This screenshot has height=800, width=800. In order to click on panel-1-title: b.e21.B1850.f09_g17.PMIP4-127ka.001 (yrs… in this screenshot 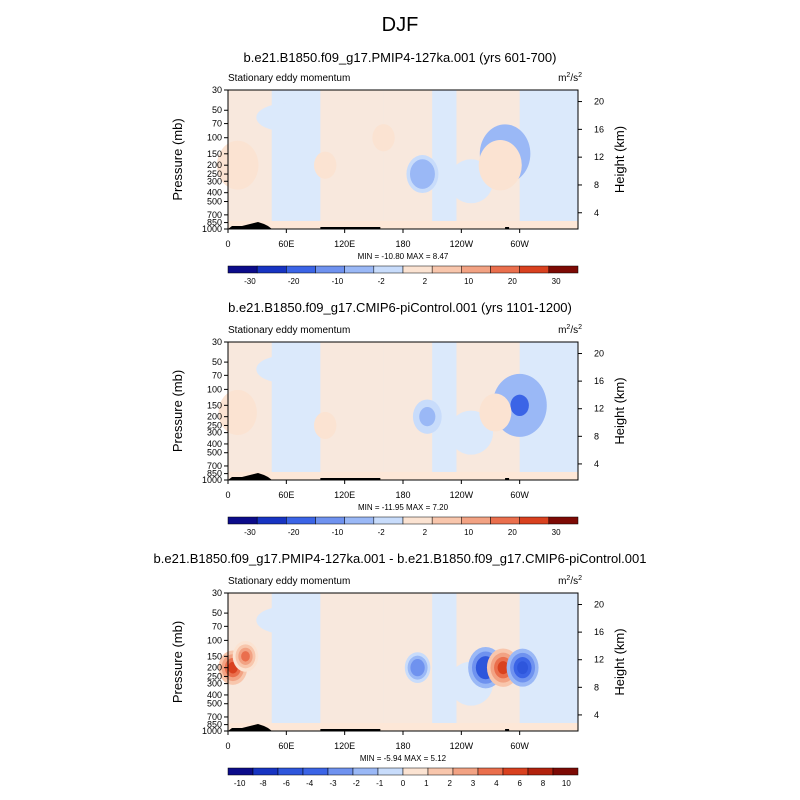, I will do `click(400, 57)`.